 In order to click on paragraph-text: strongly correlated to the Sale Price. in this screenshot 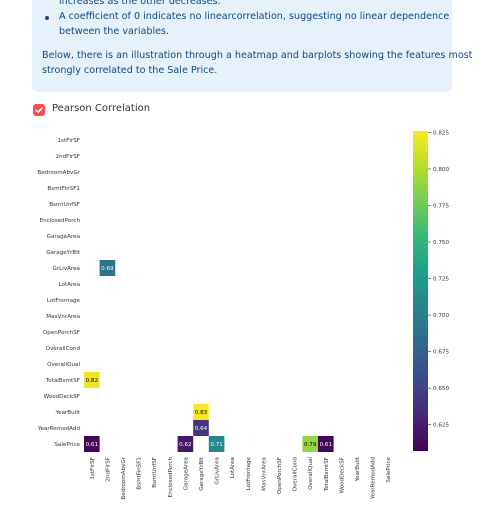, I will do `click(130, 70)`.